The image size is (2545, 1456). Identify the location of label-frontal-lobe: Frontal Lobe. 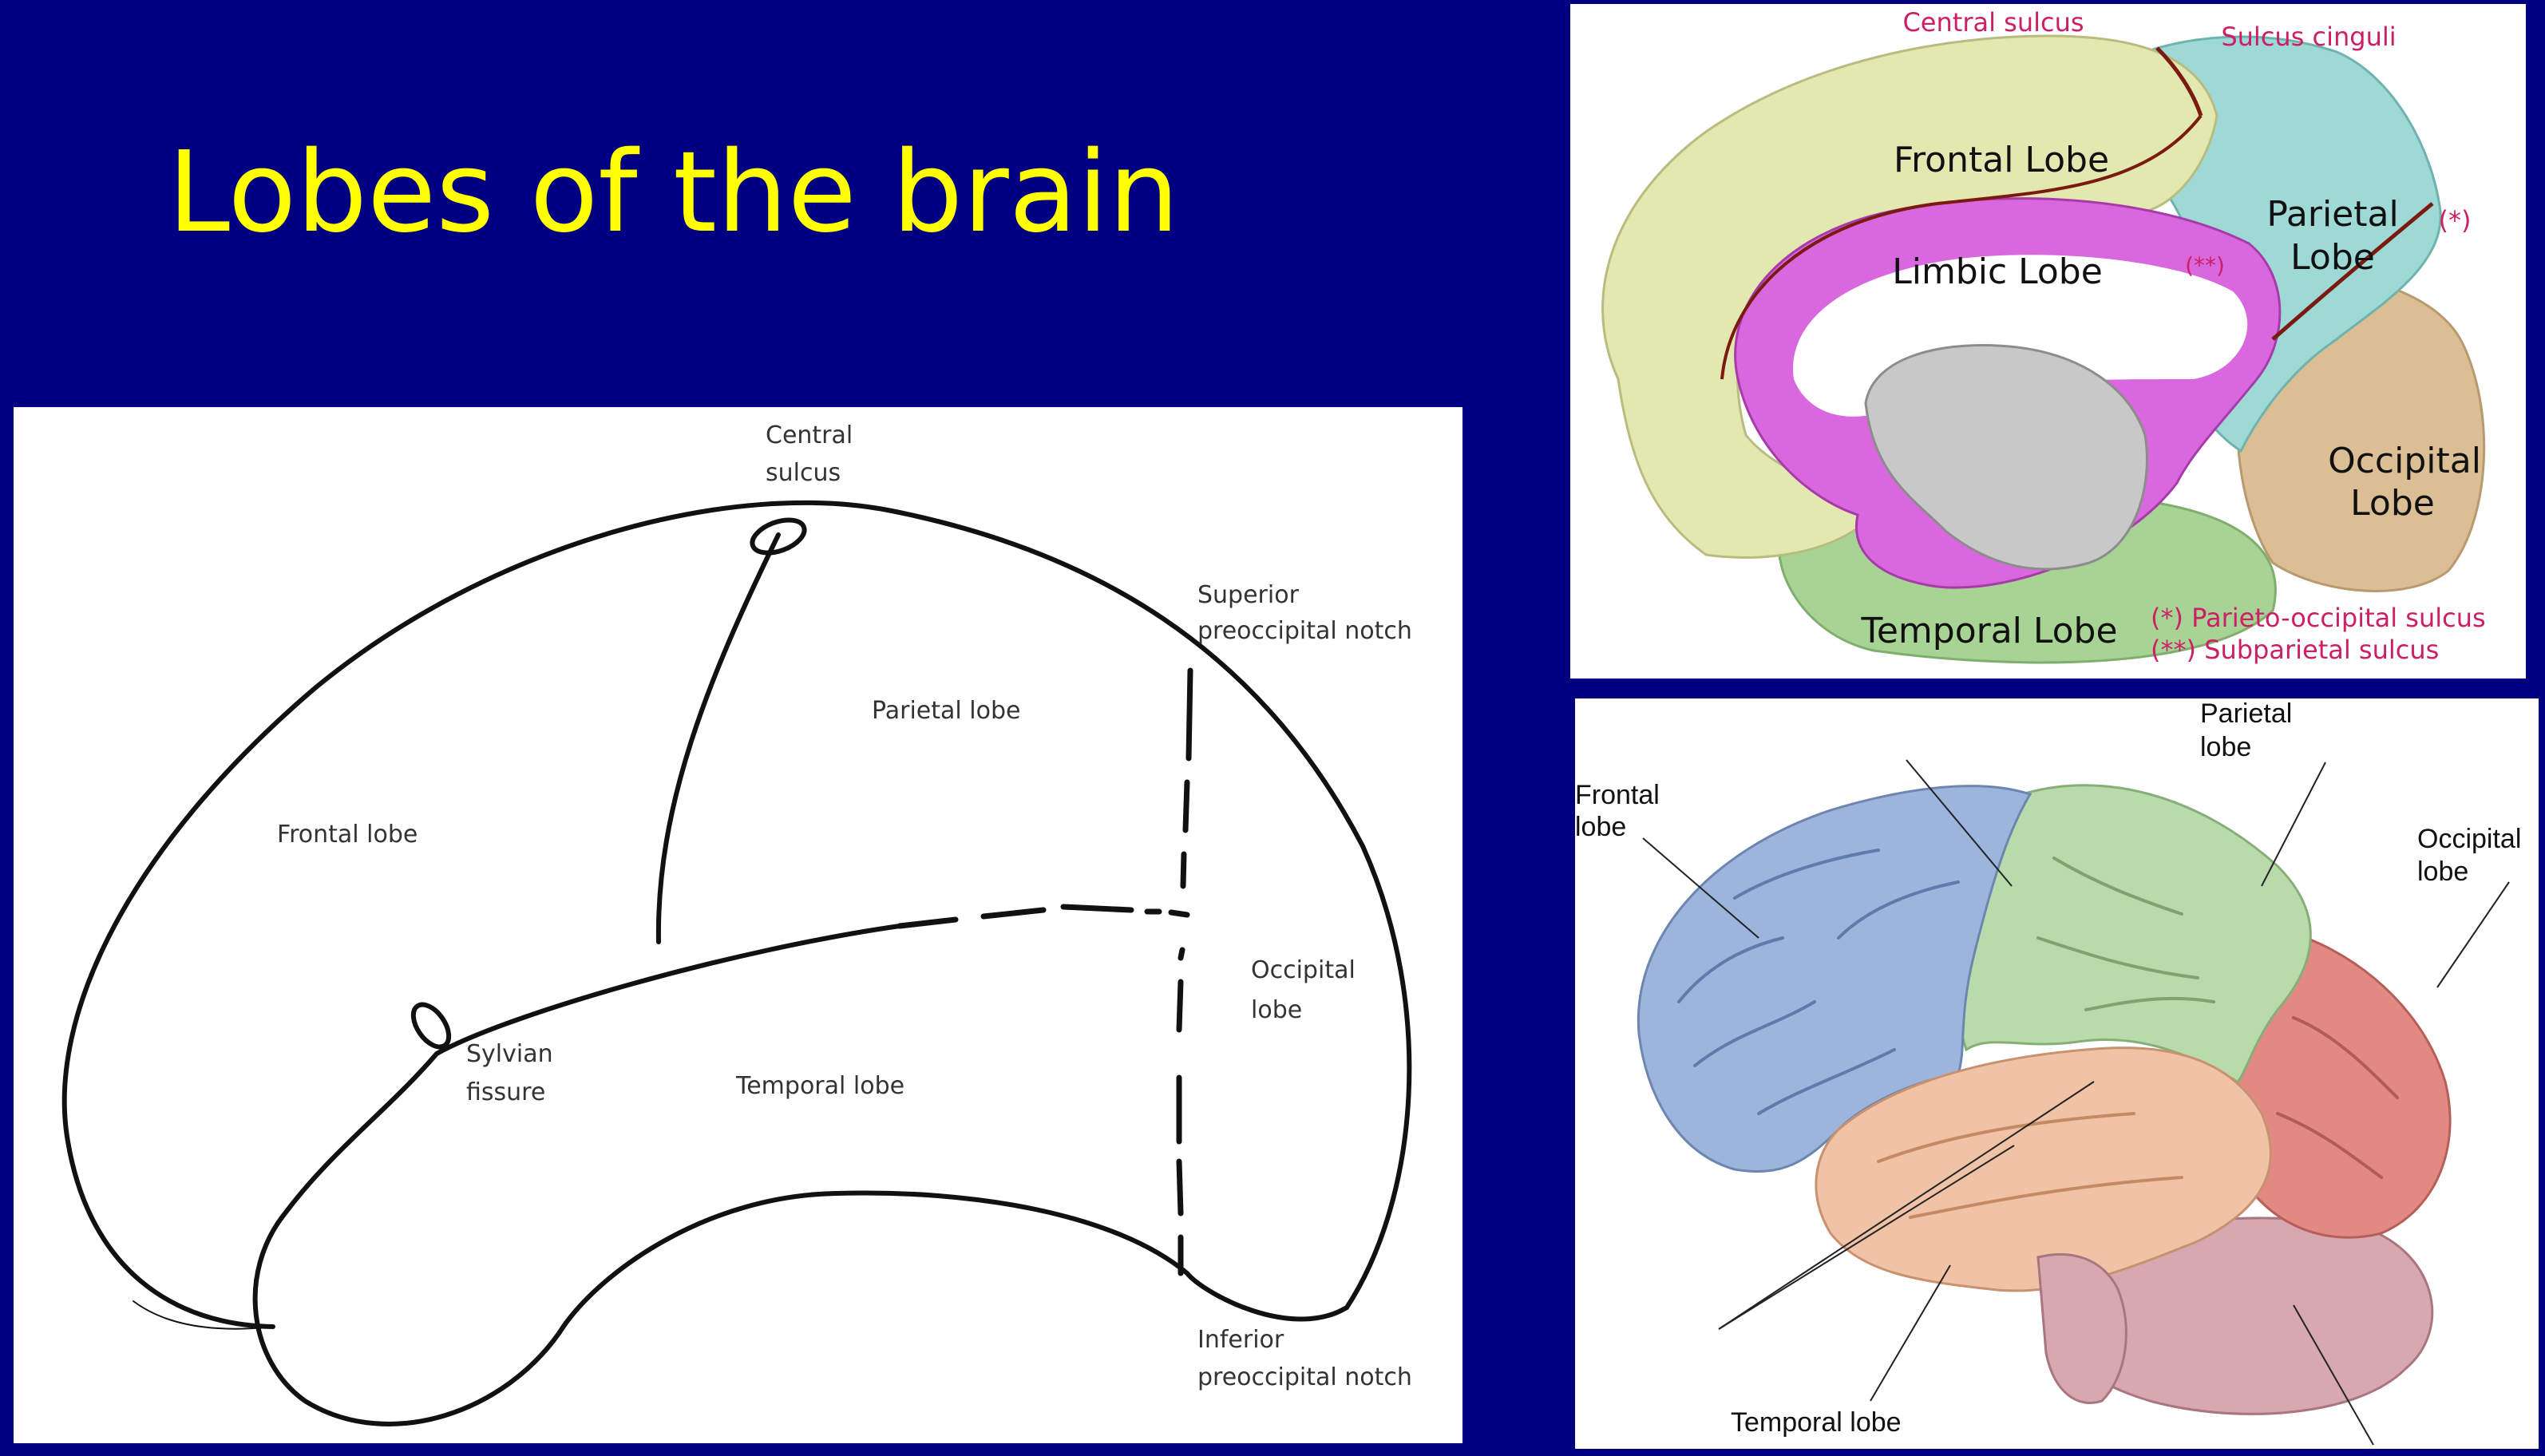
(2001, 160).